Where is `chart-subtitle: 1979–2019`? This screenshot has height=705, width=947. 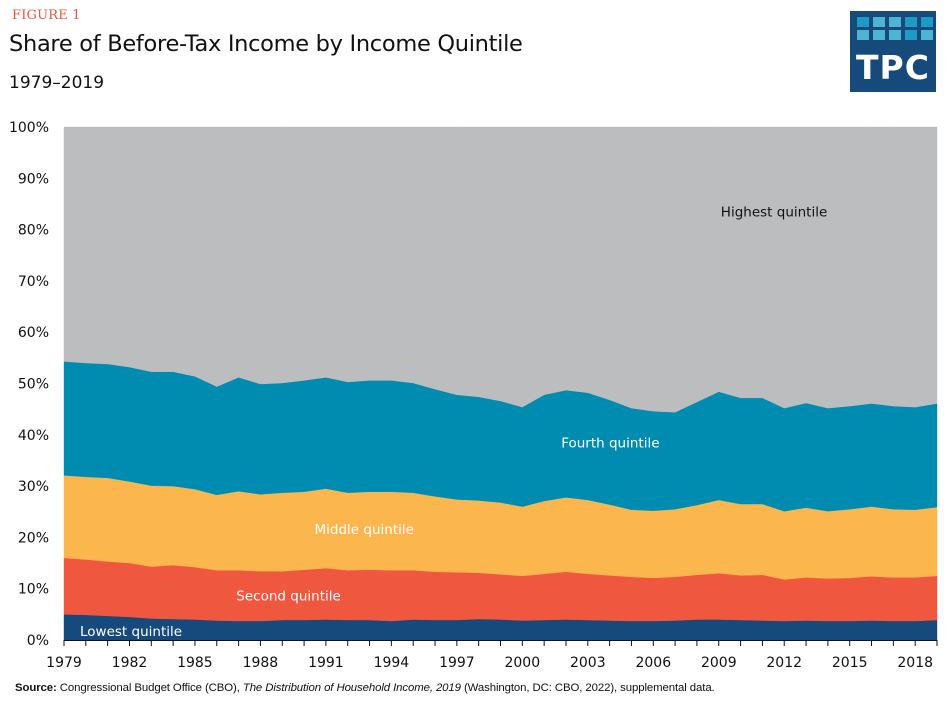 chart-subtitle: 1979–2019 is located at coordinates (57, 83).